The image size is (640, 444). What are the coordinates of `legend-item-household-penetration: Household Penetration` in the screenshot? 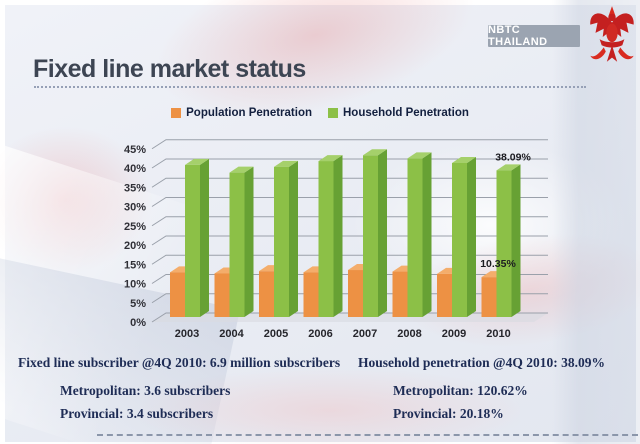 It's located at (398, 113).